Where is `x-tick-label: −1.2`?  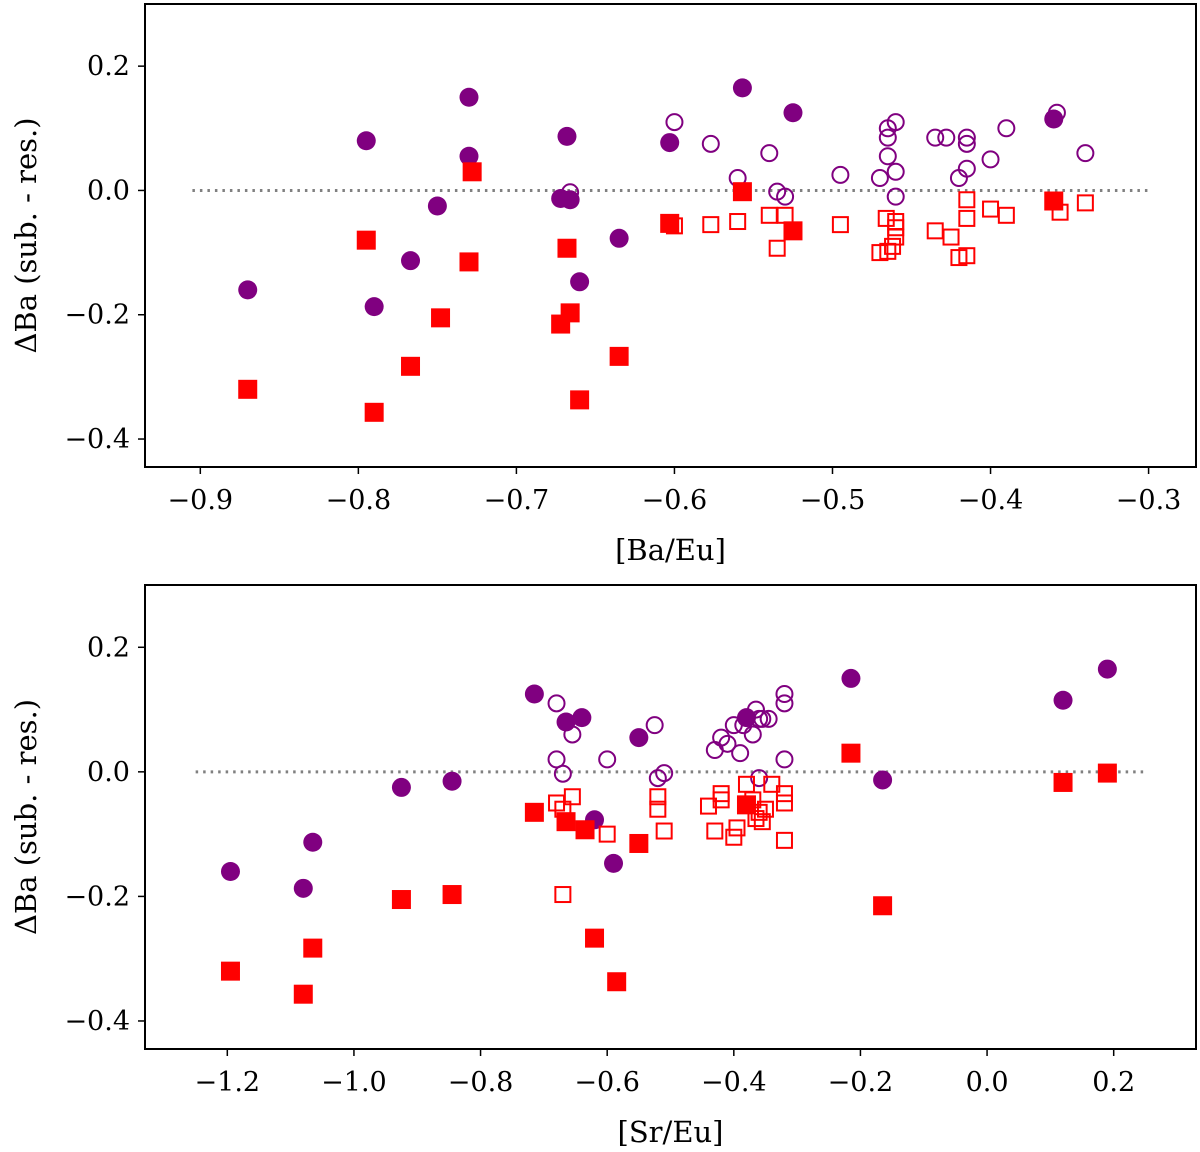 x-tick-label: −1.2 is located at coordinates (228, 1082).